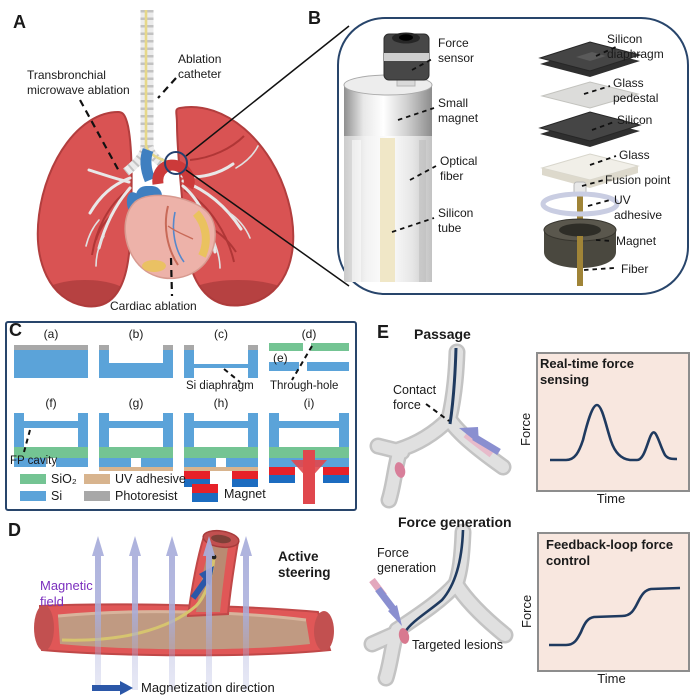  Describe the element at coordinates (455, 522) in the screenshot. I see `force-generation-title: Force generation` at that location.